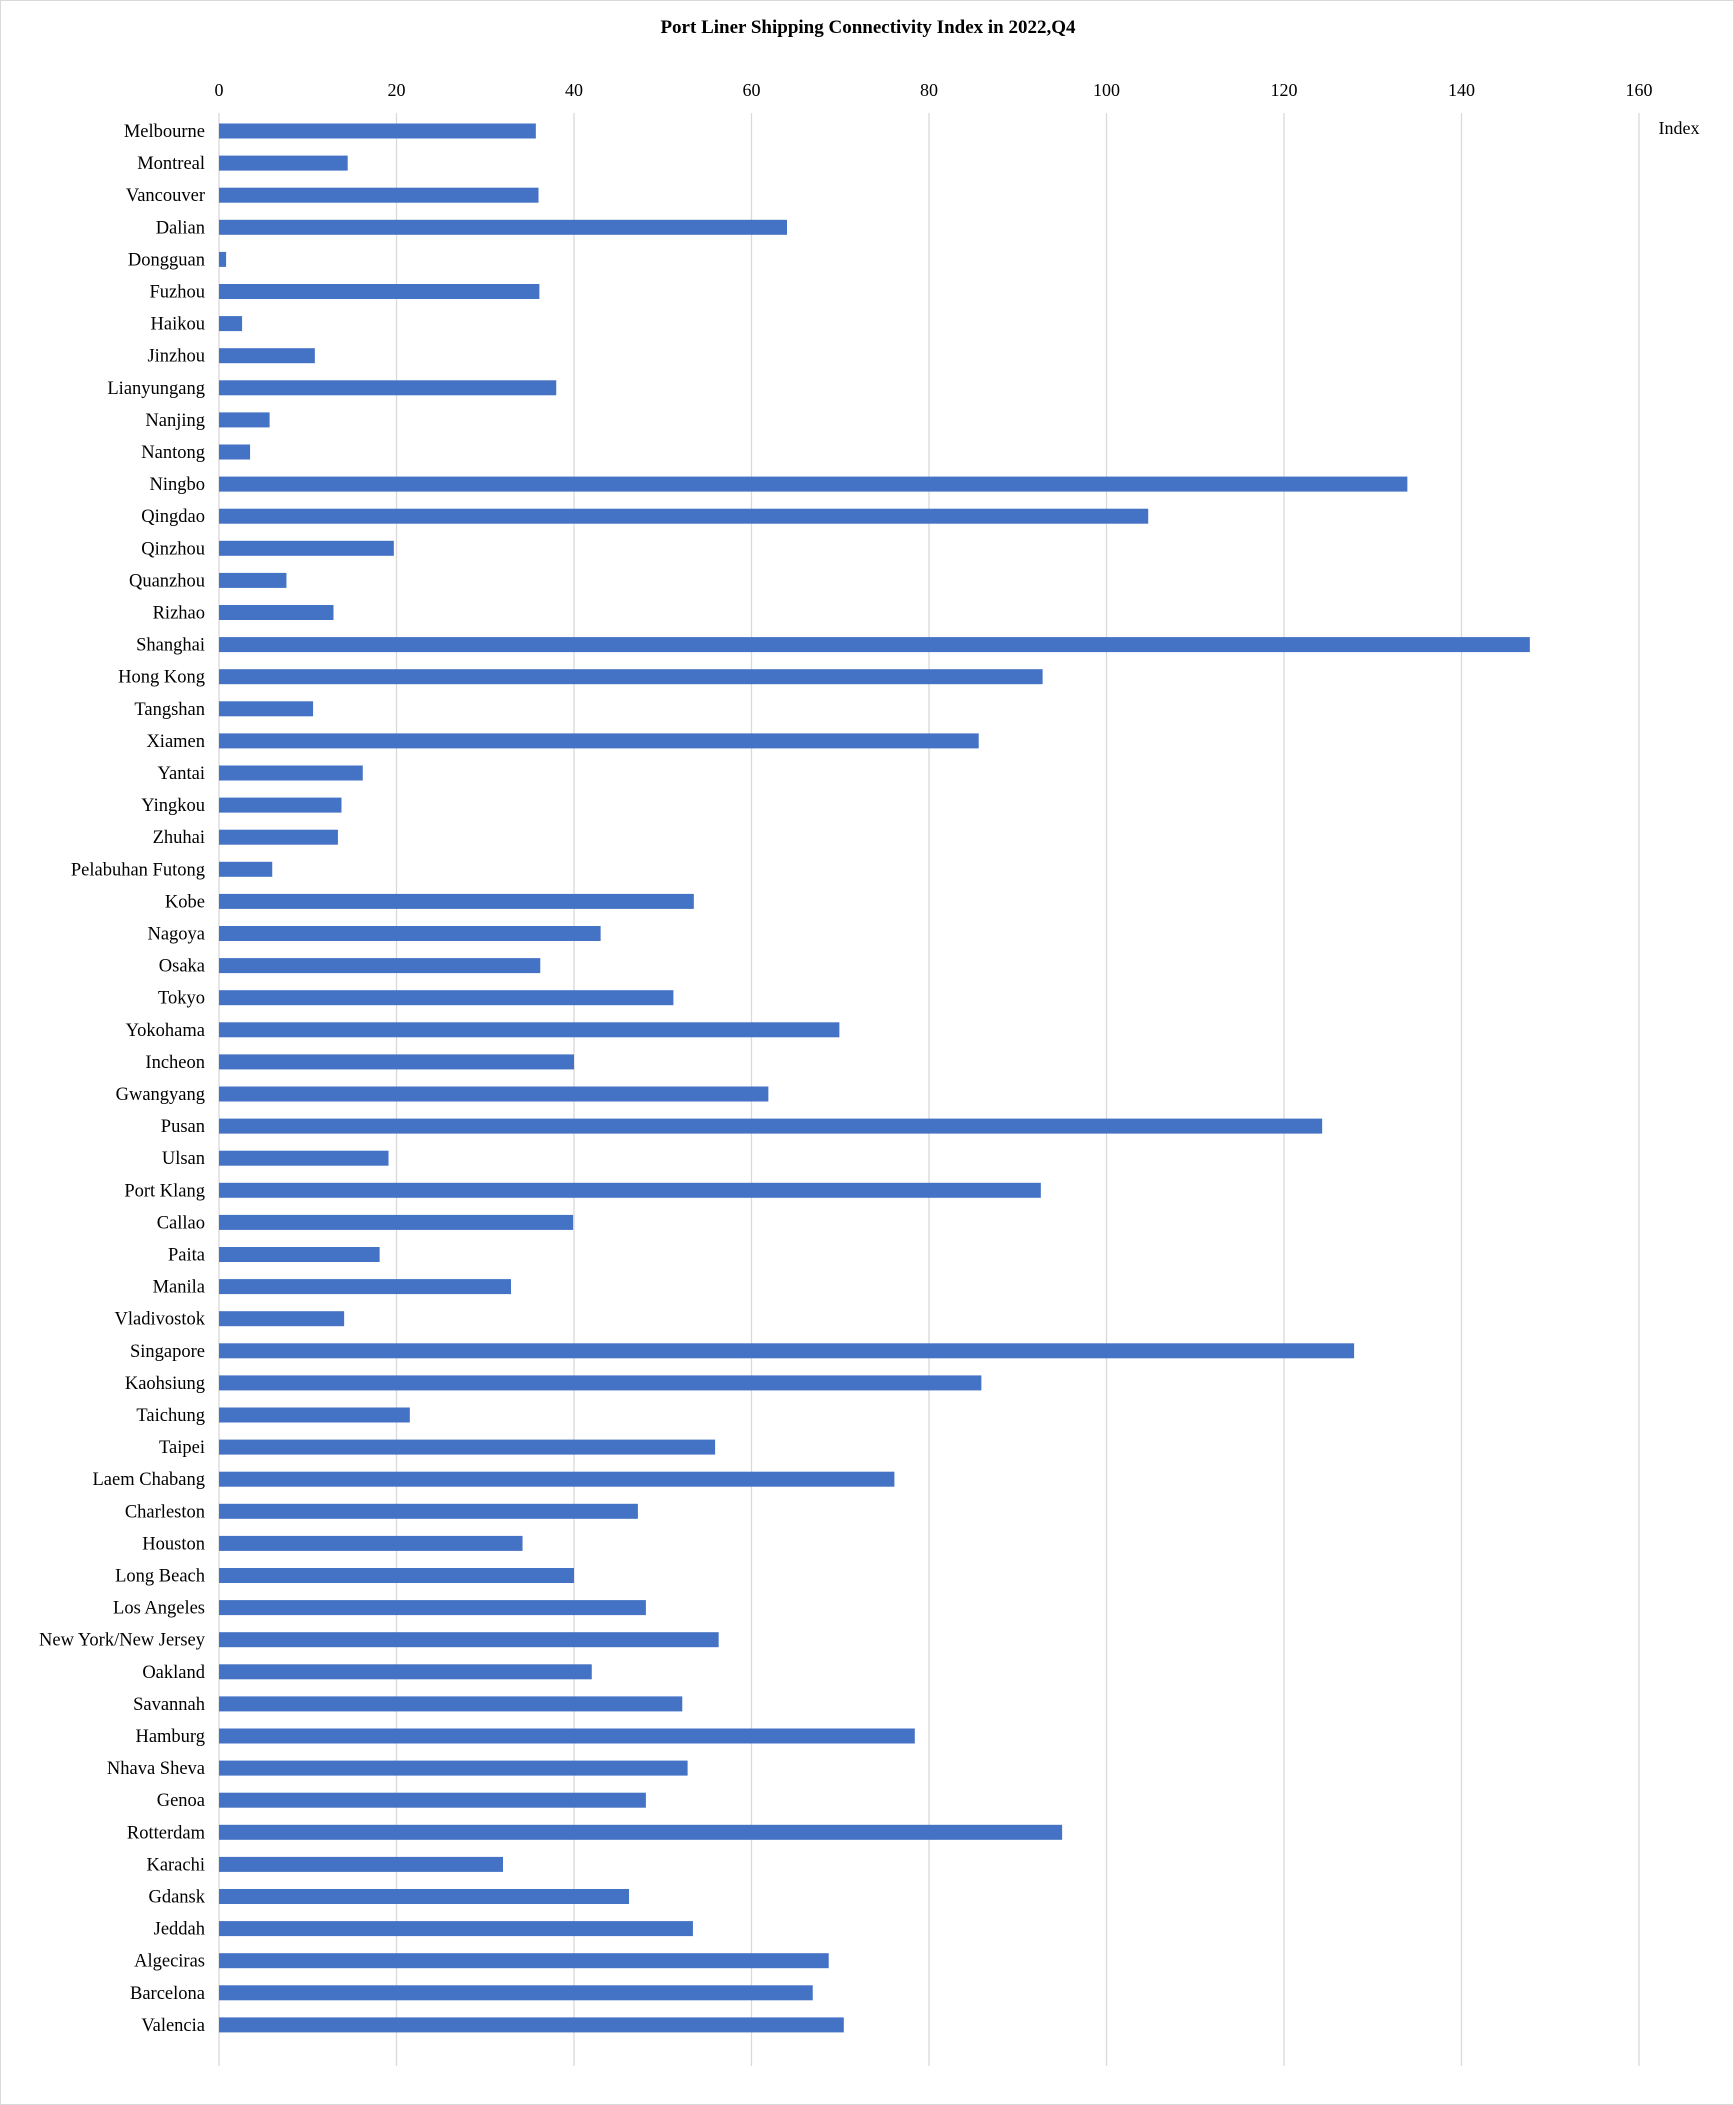 The image size is (1734, 2105). Describe the element at coordinates (186, 1256) in the screenshot. I see `category-label: Paita` at that location.